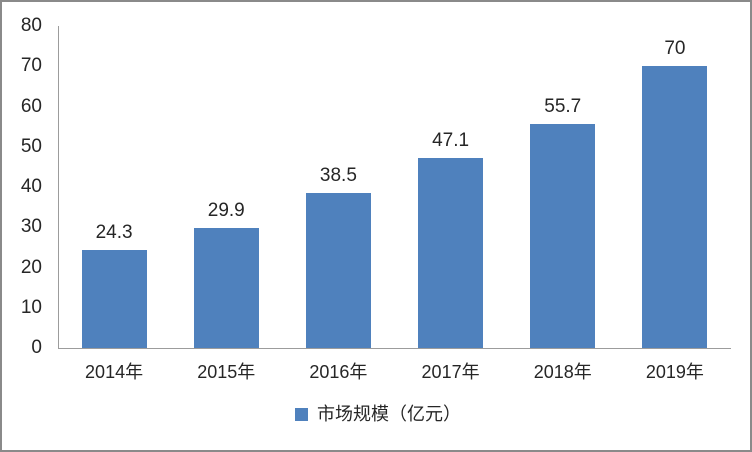 The width and height of the screenshot is (752, 452). Describe the element at coordinates (31, 186) in the screenshot. I see `y-tick-label: 40` at that location.